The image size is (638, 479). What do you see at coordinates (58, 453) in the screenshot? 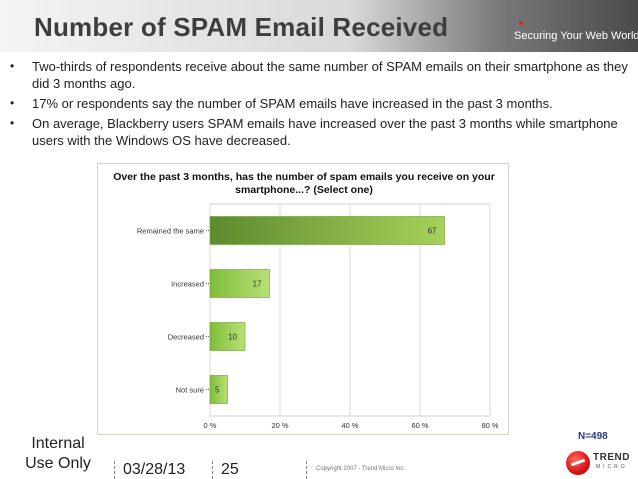
I see `classification-label: Internal Use Only` at bounding box center [58, 453].